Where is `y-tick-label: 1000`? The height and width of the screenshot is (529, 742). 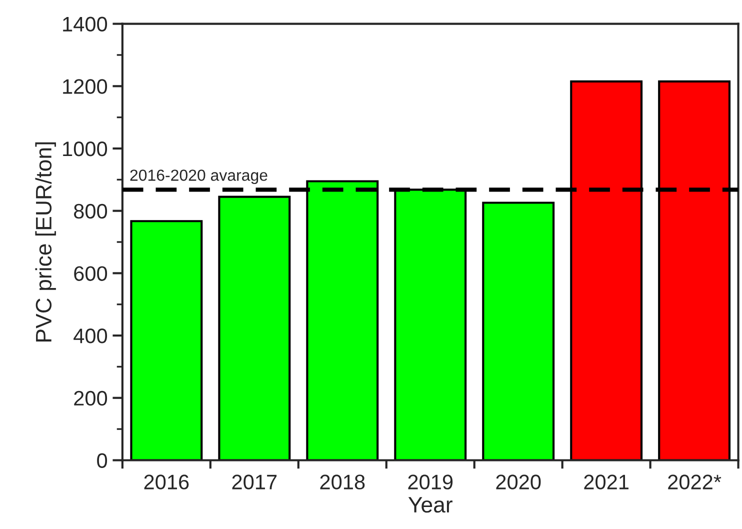 y-tick-label: 1000 is located at coordinates (85, 149).